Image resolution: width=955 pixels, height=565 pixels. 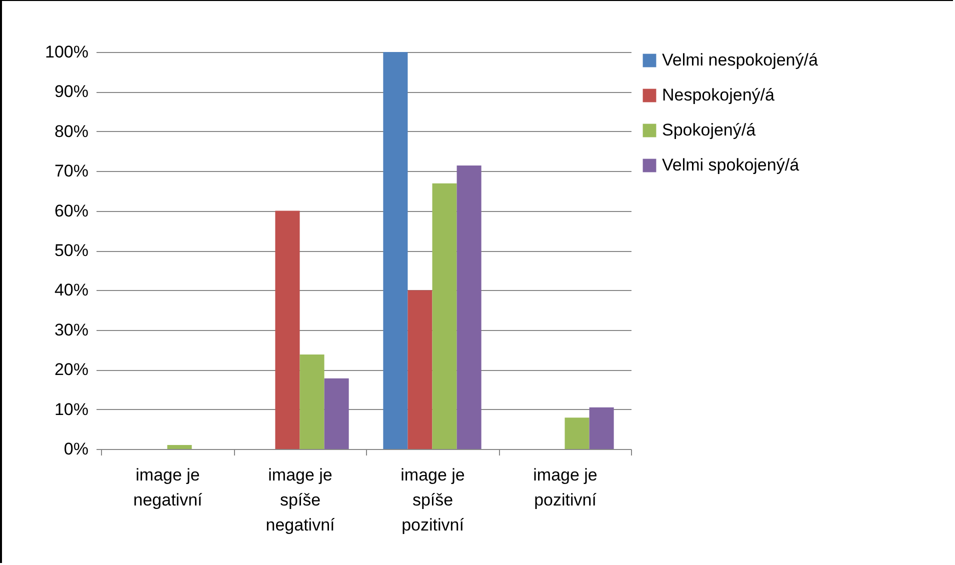 What do you see at coordinates (168, 488) in the screenshot?
I see `x-tick-label: image je negativní` at bounding box center [168, 488].